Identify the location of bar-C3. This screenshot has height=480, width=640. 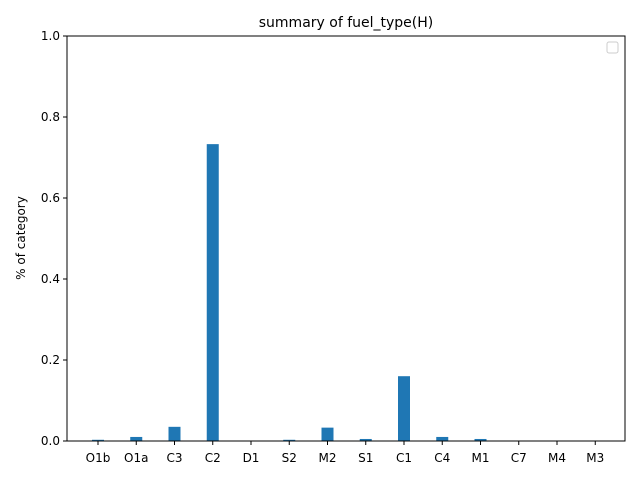
(174, 433).